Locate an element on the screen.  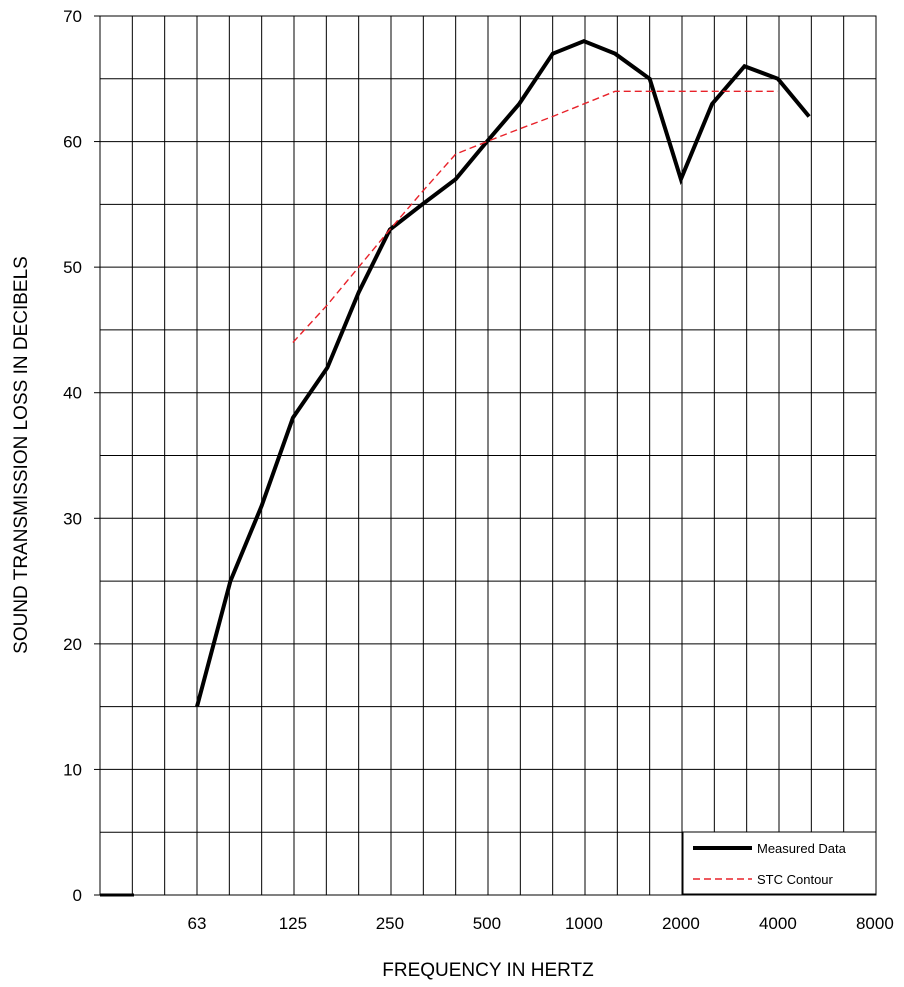
legend-box is located at coordinates (779, 863).